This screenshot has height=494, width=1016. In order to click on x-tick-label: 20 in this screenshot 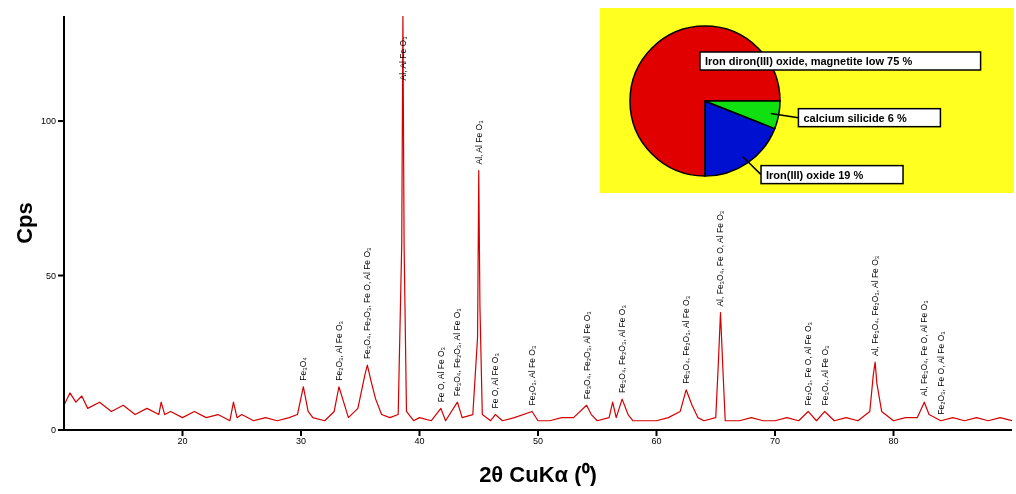, I will do `click(182, 441)`.